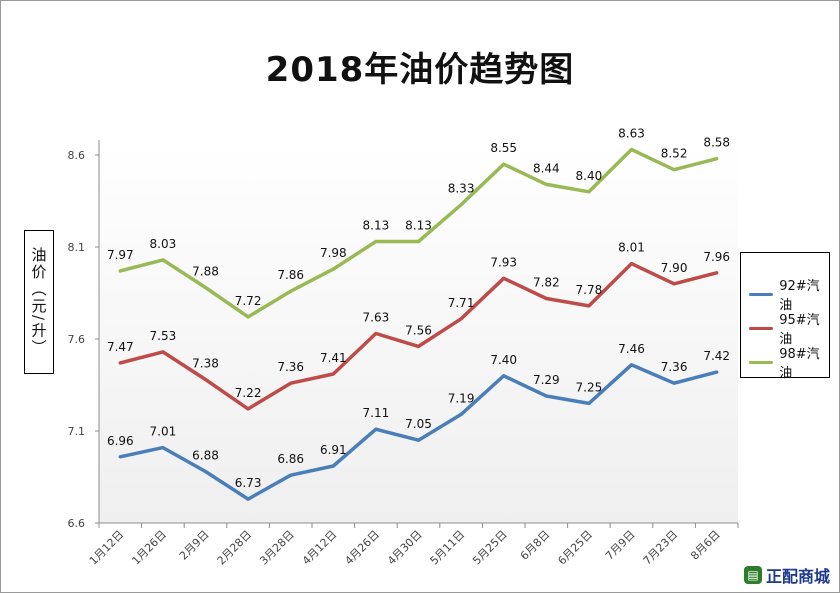 The image size is (840, 593). I want to click on data-label: 7.90, so click(674, 268).